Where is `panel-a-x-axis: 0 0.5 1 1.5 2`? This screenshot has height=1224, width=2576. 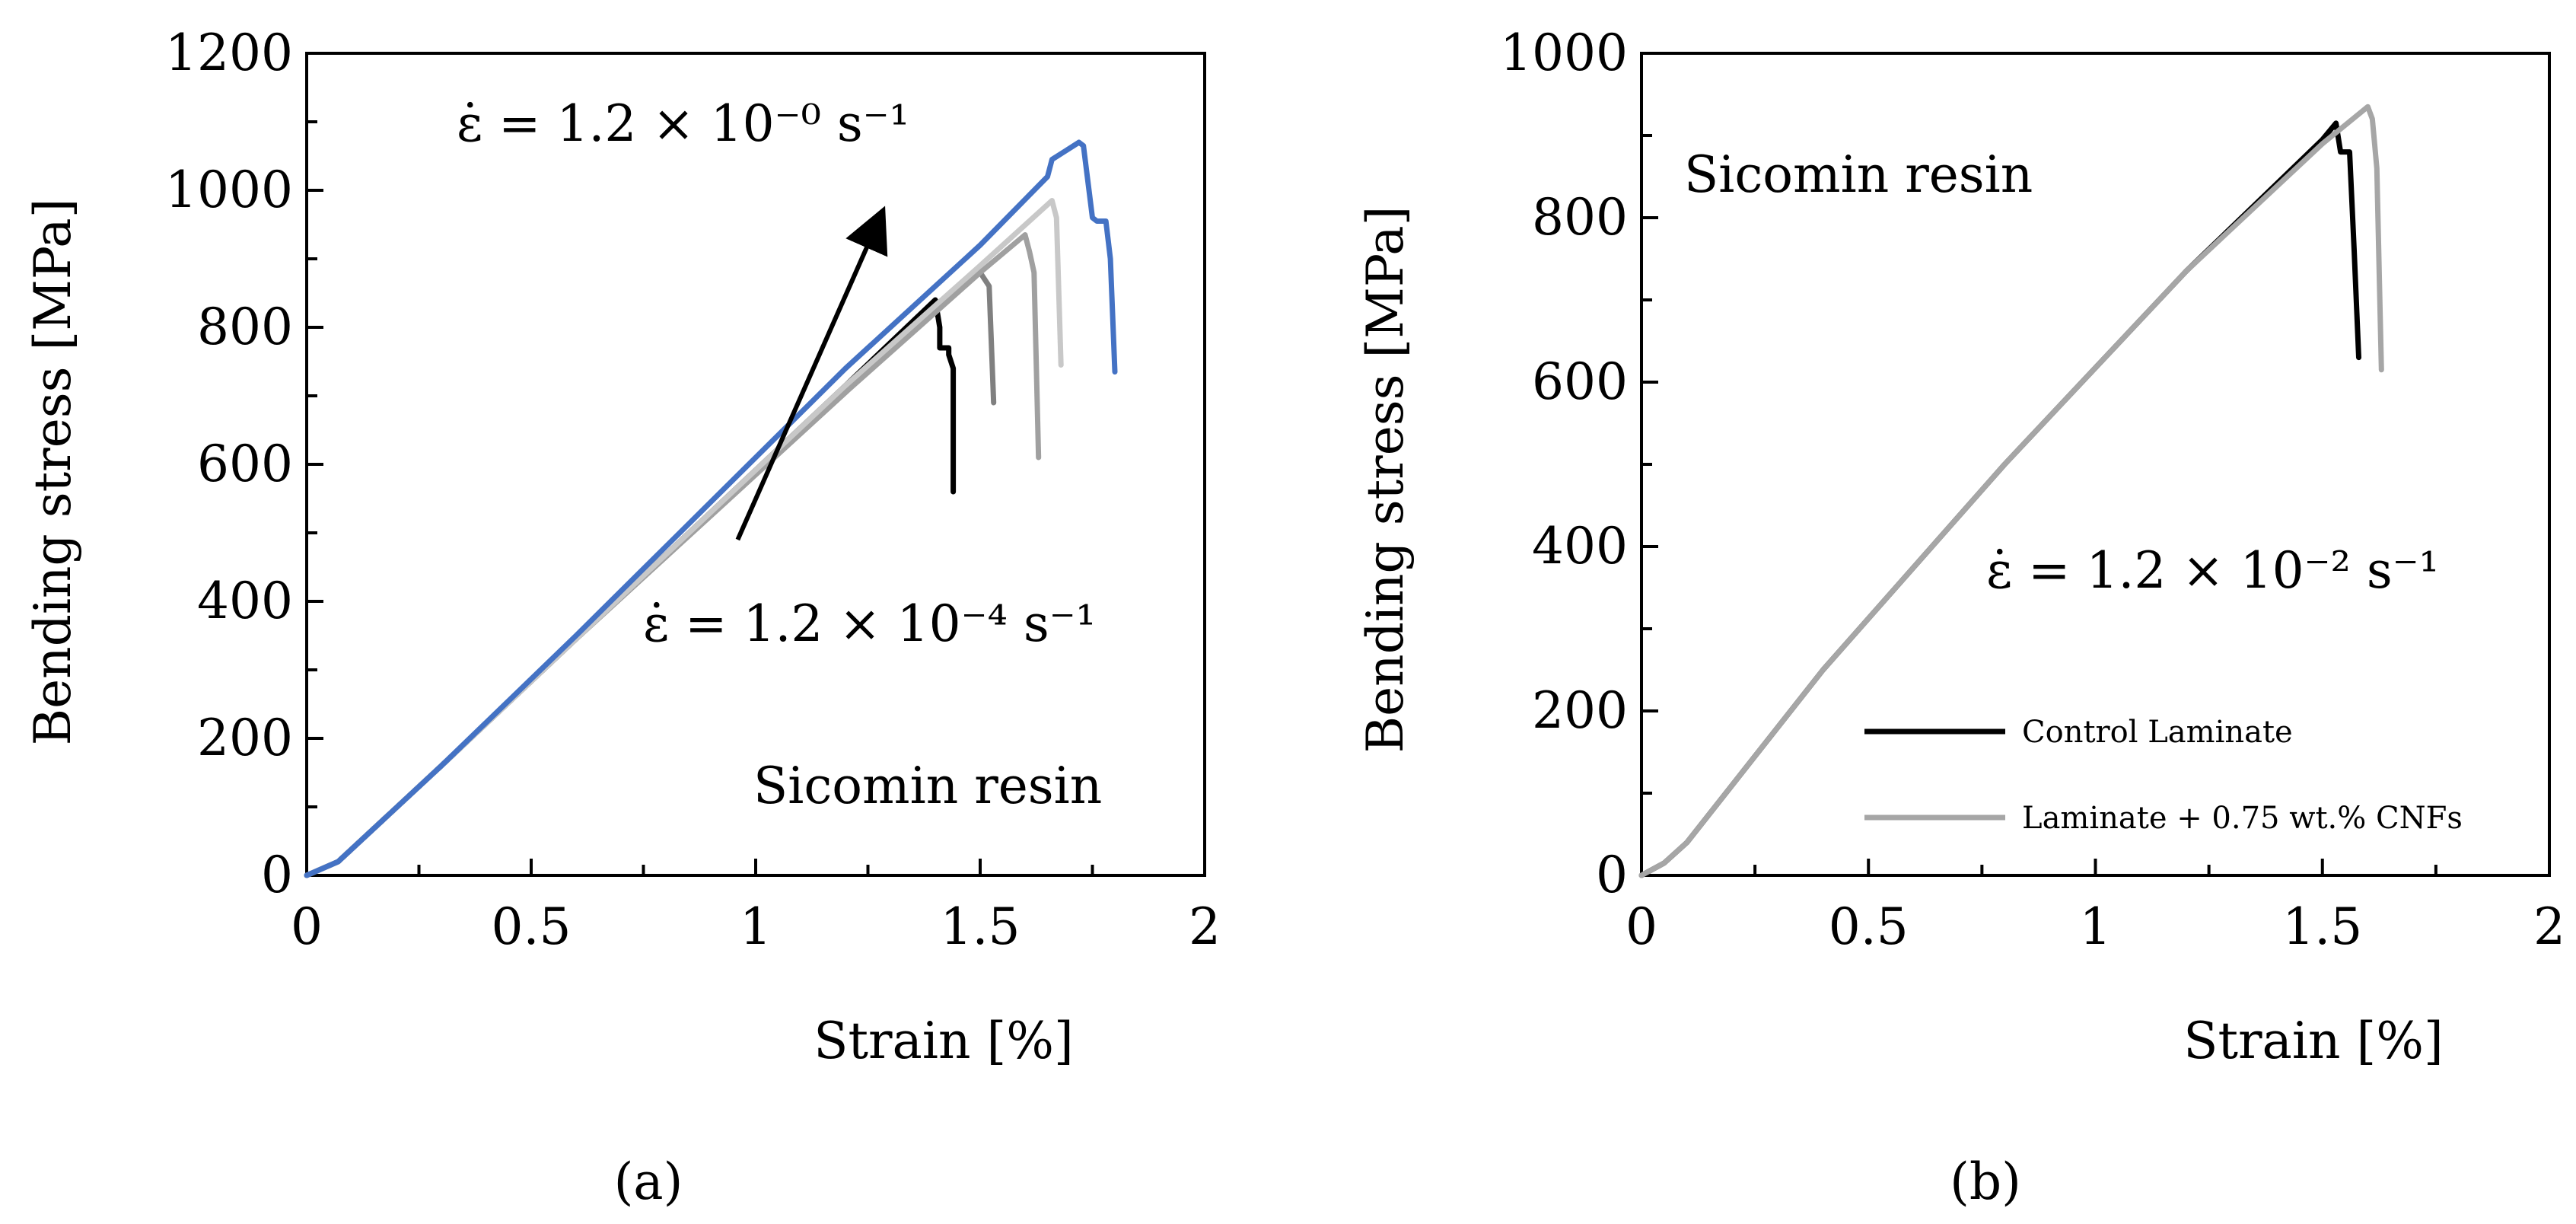
panel-a-x-axis: 0 0.5 1 1.5 2 is located at coordinates (756, 907).